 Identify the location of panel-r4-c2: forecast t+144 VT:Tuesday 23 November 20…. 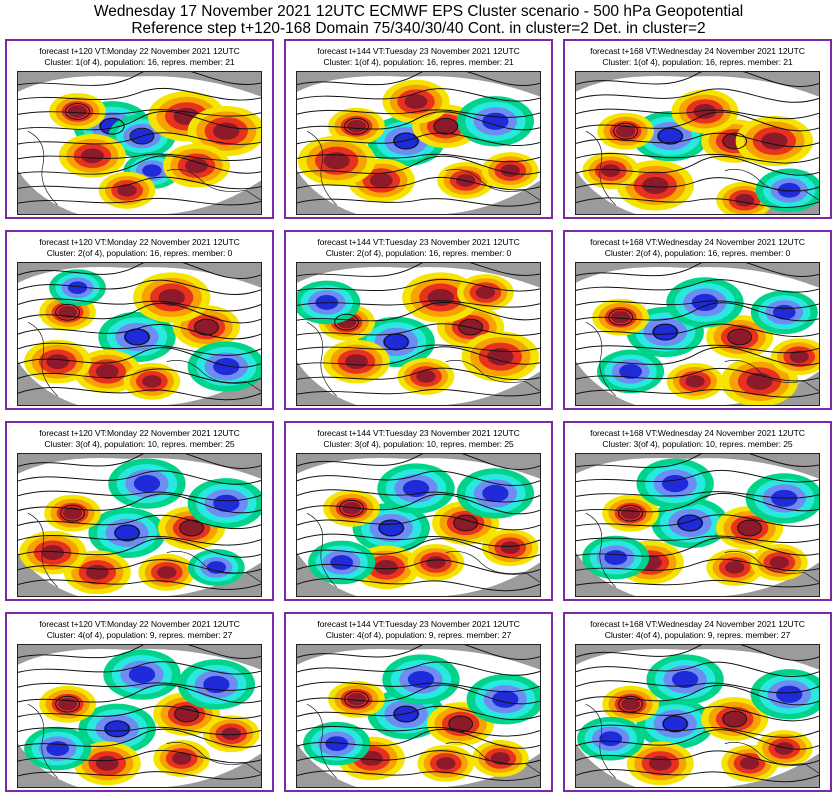
(418, 702).